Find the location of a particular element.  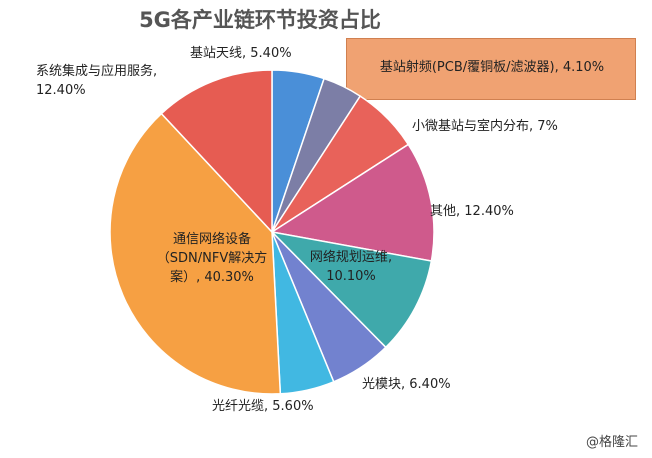

value-label: 7% is located at coordinates (547, 126).